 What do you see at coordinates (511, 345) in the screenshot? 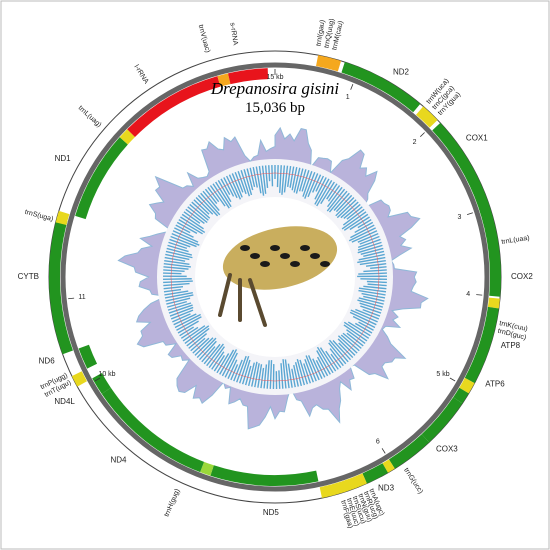
I see `gene-label: ATP8` at bounding box center [511, 345].